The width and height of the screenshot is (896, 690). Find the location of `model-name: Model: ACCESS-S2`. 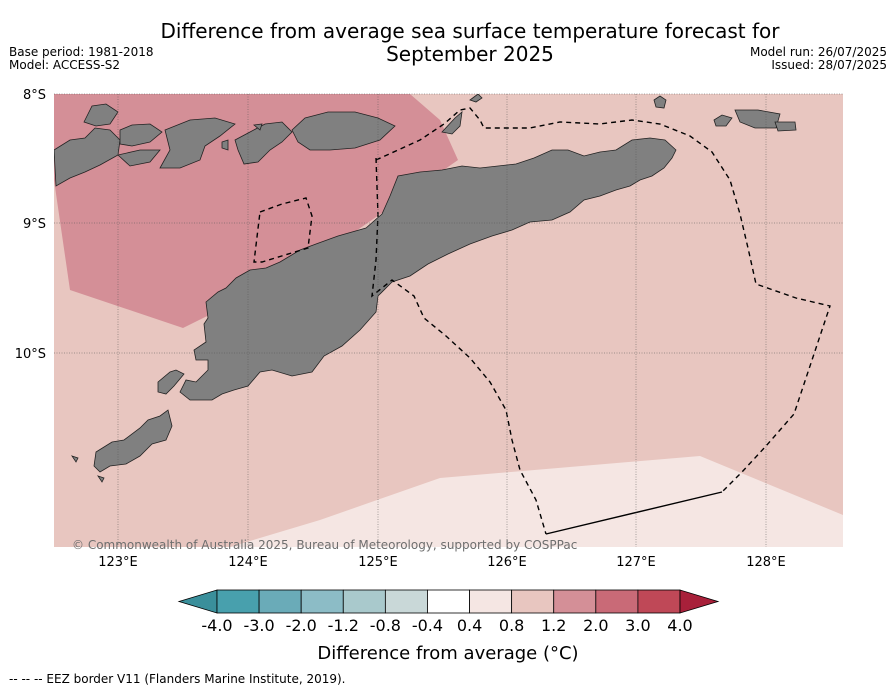

model-name: Model: ACCESS-S2 is located at coordinates (65, 65).